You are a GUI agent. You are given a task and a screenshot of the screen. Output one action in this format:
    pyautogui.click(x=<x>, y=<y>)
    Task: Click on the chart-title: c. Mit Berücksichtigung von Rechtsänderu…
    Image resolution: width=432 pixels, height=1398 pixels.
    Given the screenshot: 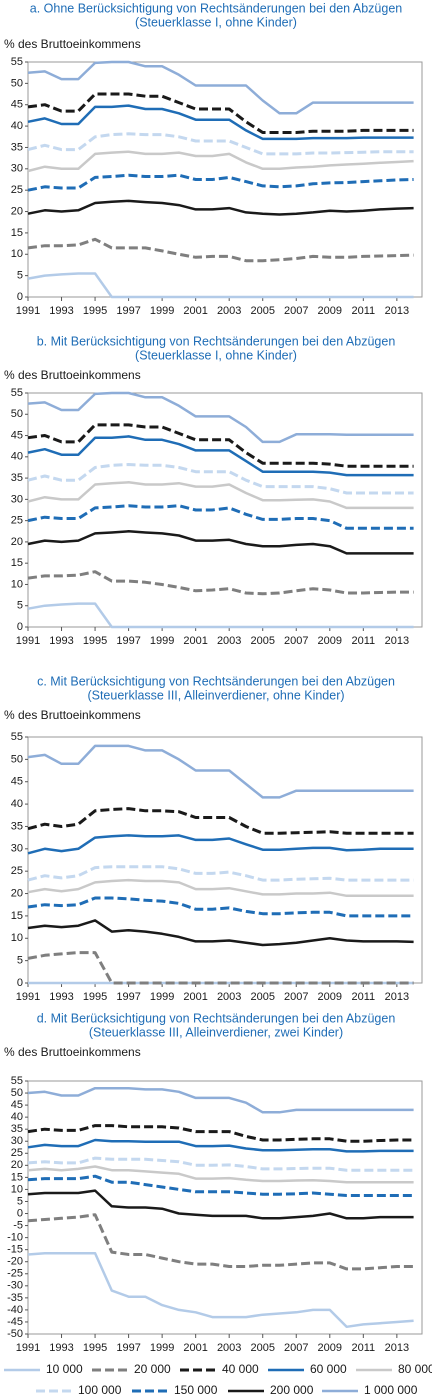 What is the action you would take?
    pyautogui.click(x=216, y=681)
    